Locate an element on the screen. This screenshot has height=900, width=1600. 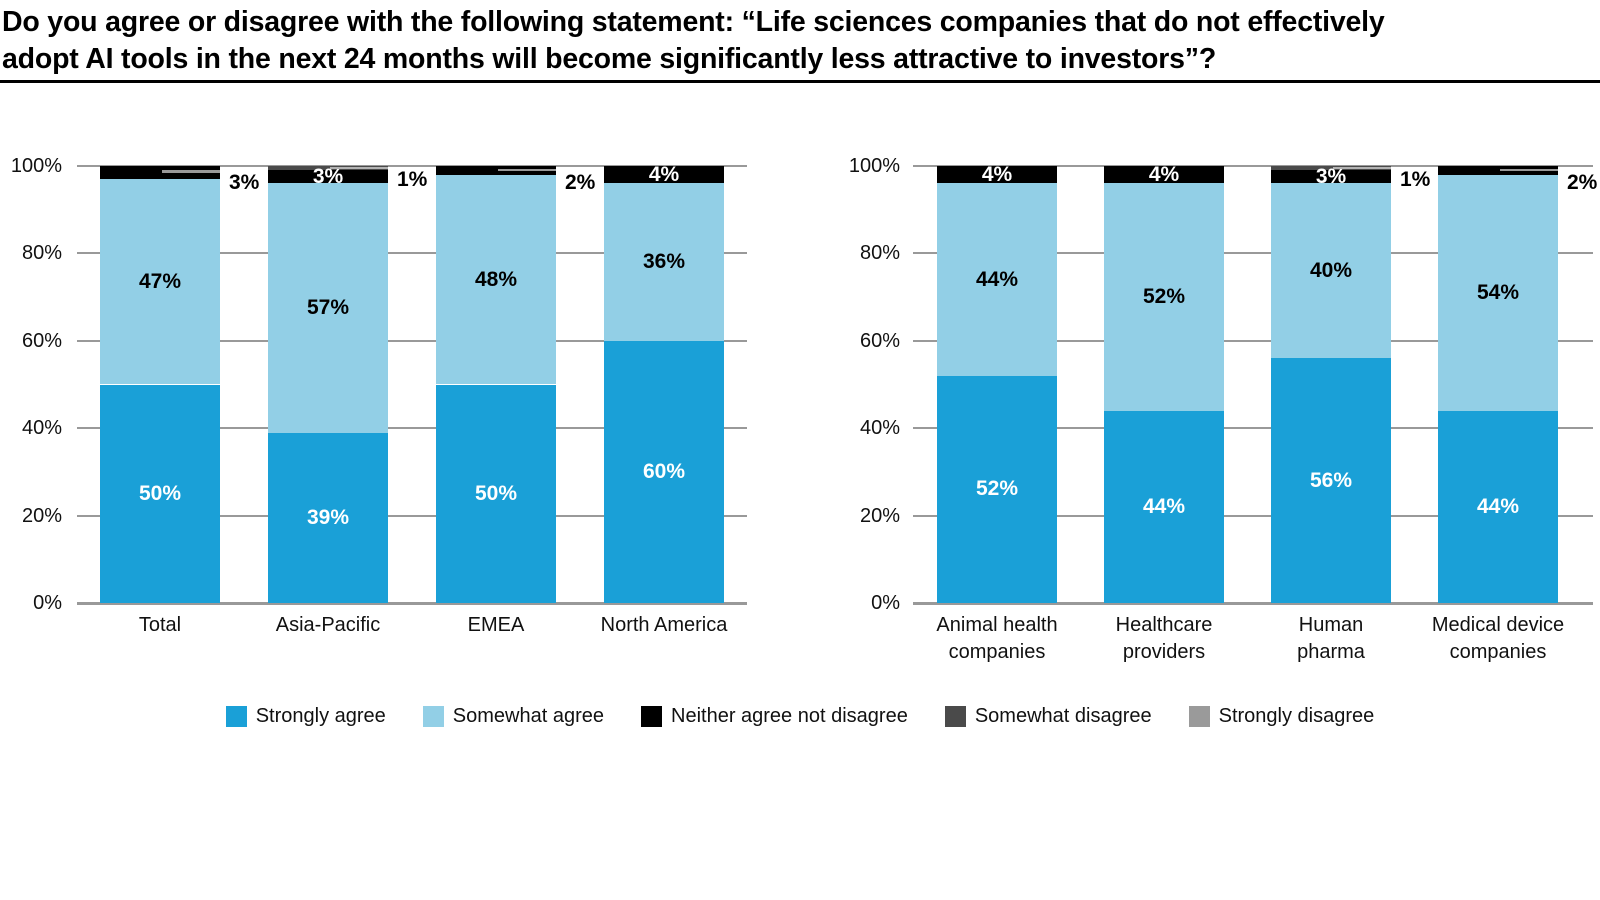
category-label-line: Healthcare is located at coordinates (1164, 625).